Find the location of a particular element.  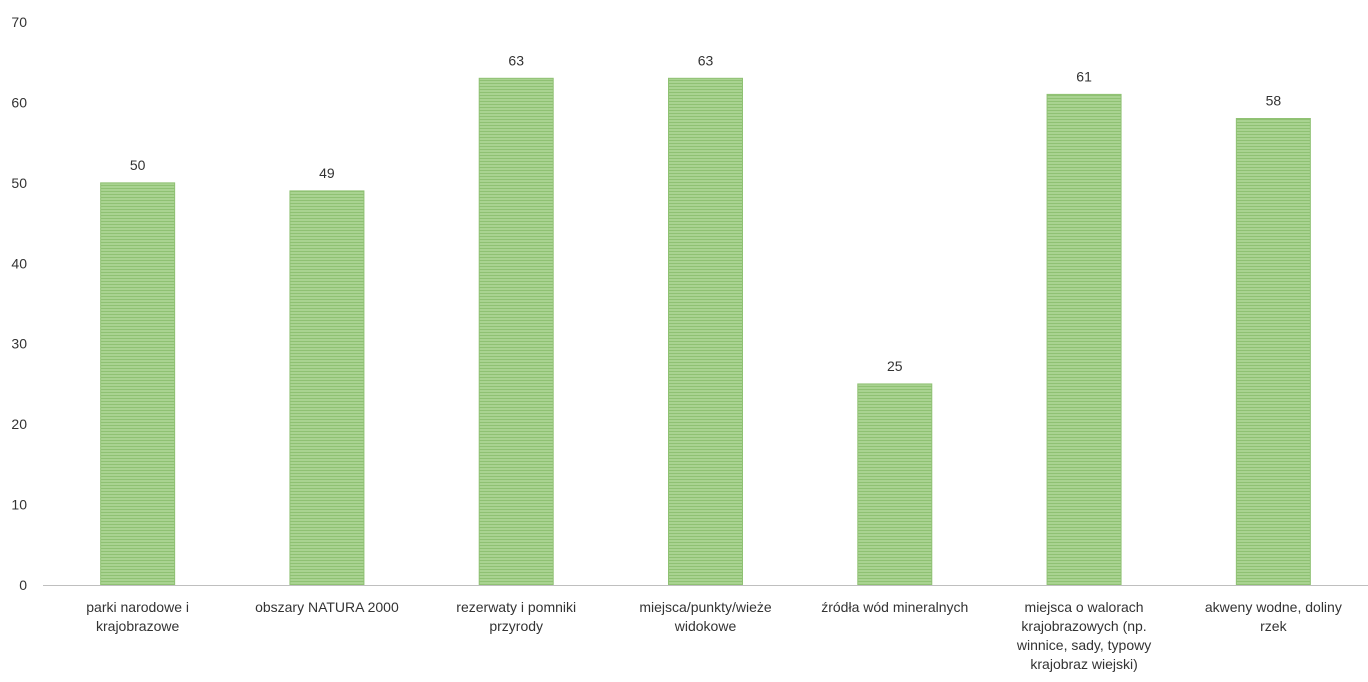

x-category-label-line: akweny wodne, doliny is located at coordinates (1273, 607).